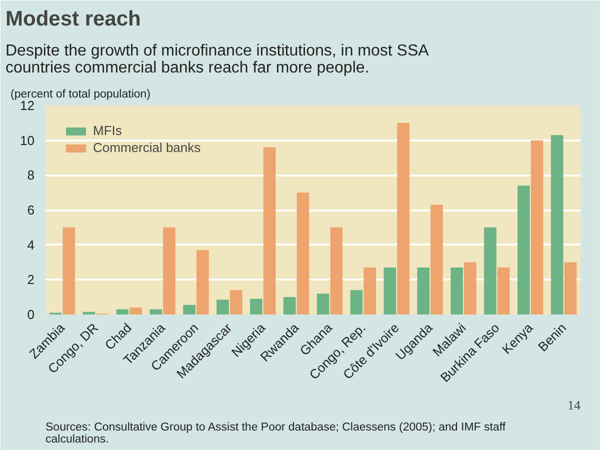  Describe the element at coordinates (147, 147) in the screenshot. I see `legend-label: Commercial banks` at that location.